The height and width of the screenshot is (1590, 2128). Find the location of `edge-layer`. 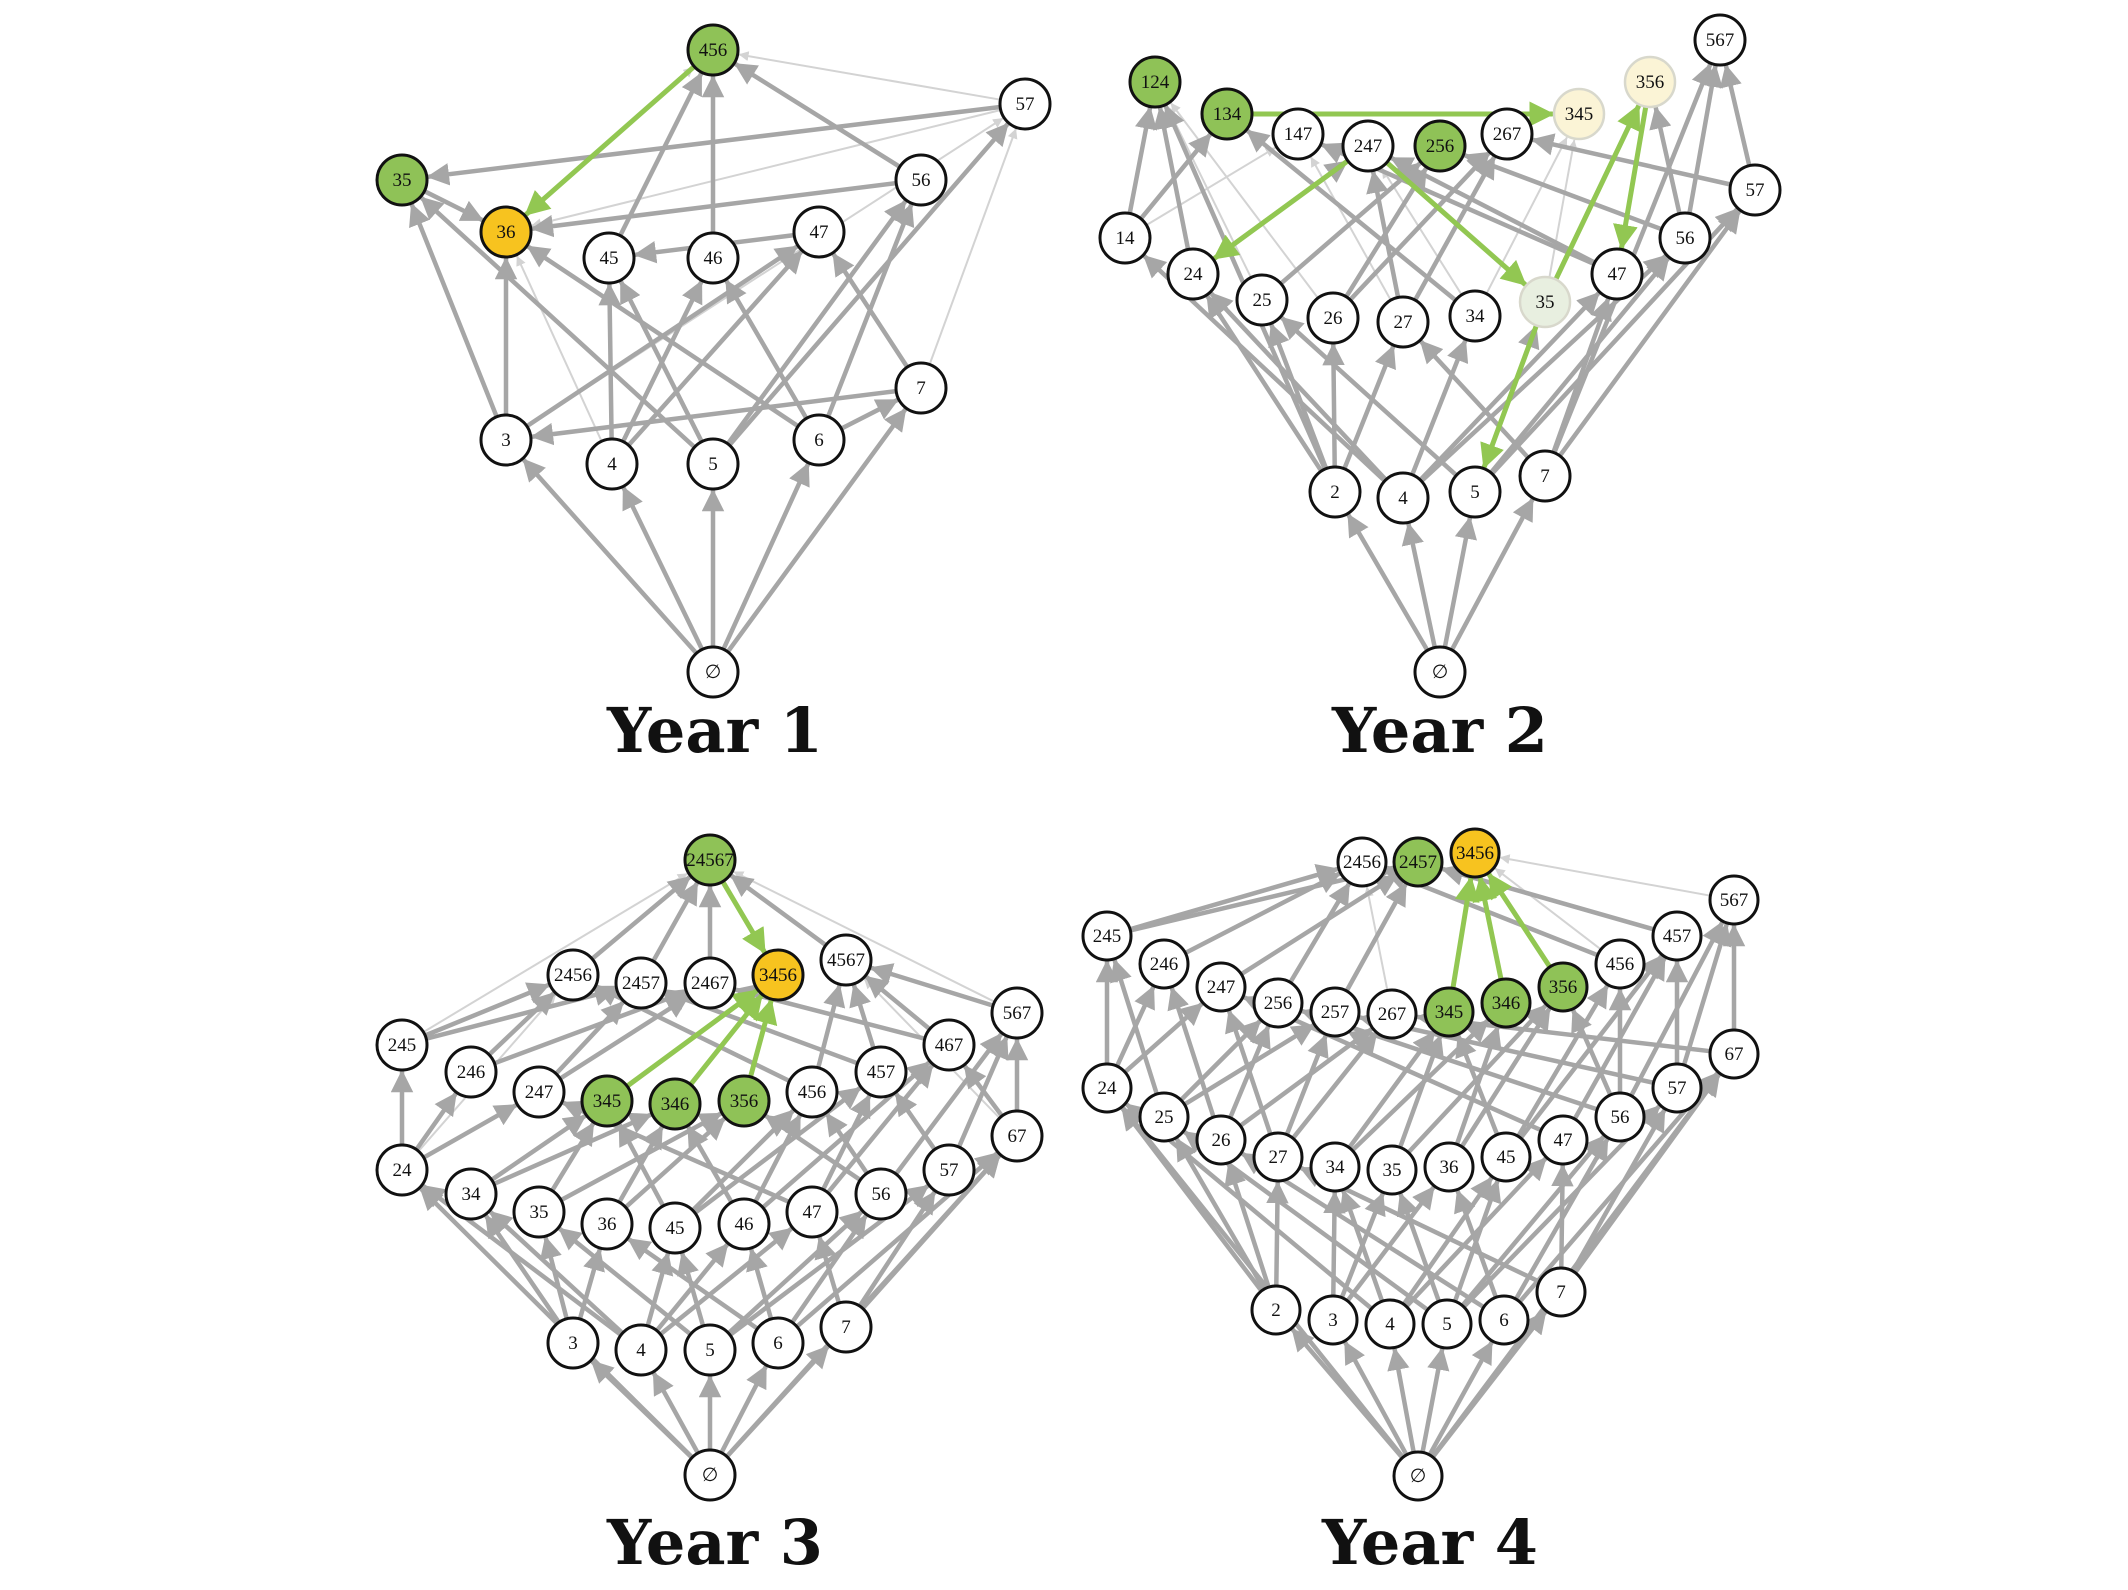

edge-layer is located at coordinates (1439, 357).